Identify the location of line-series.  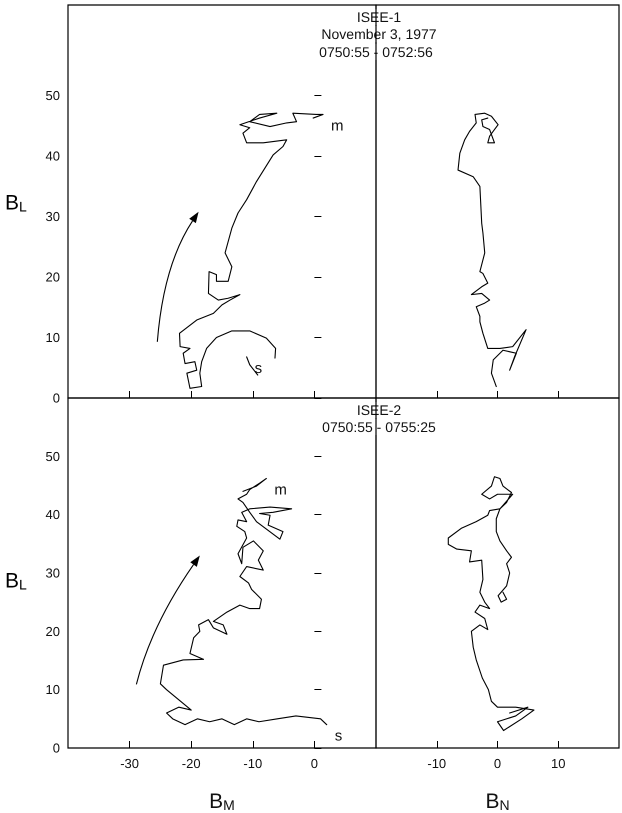
(244, 602).